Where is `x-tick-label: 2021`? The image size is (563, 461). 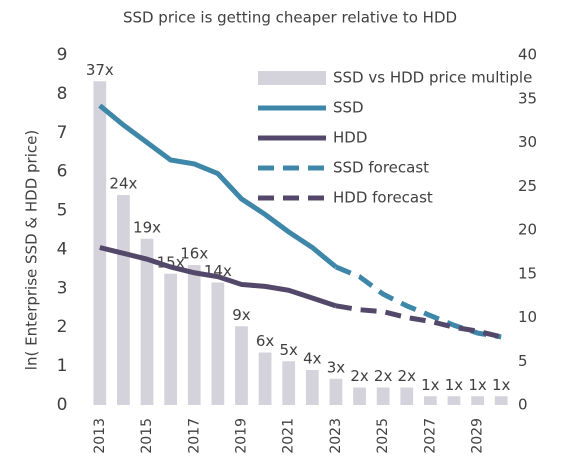 x-tick-label: 2021 is located at coordinates (289, 436).